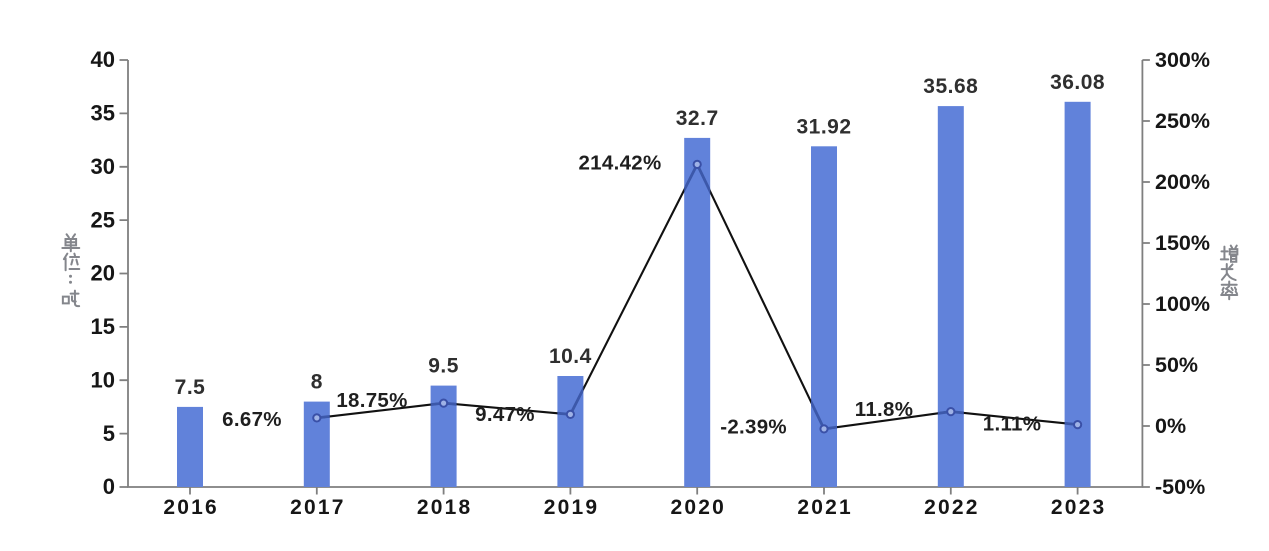  Describe the element at coordinates (952, 507) in the screenshot. I see `svg-text: 2022` at that location.